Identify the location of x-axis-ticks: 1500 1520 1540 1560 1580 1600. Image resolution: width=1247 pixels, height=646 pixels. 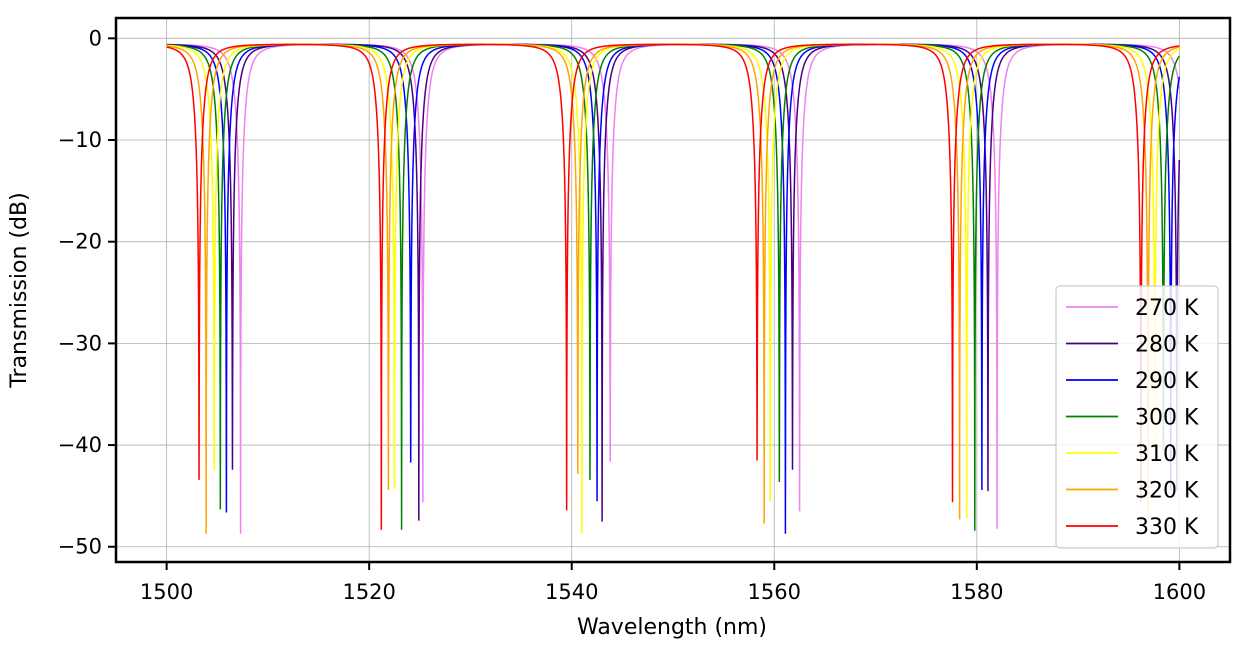
(673, 583).